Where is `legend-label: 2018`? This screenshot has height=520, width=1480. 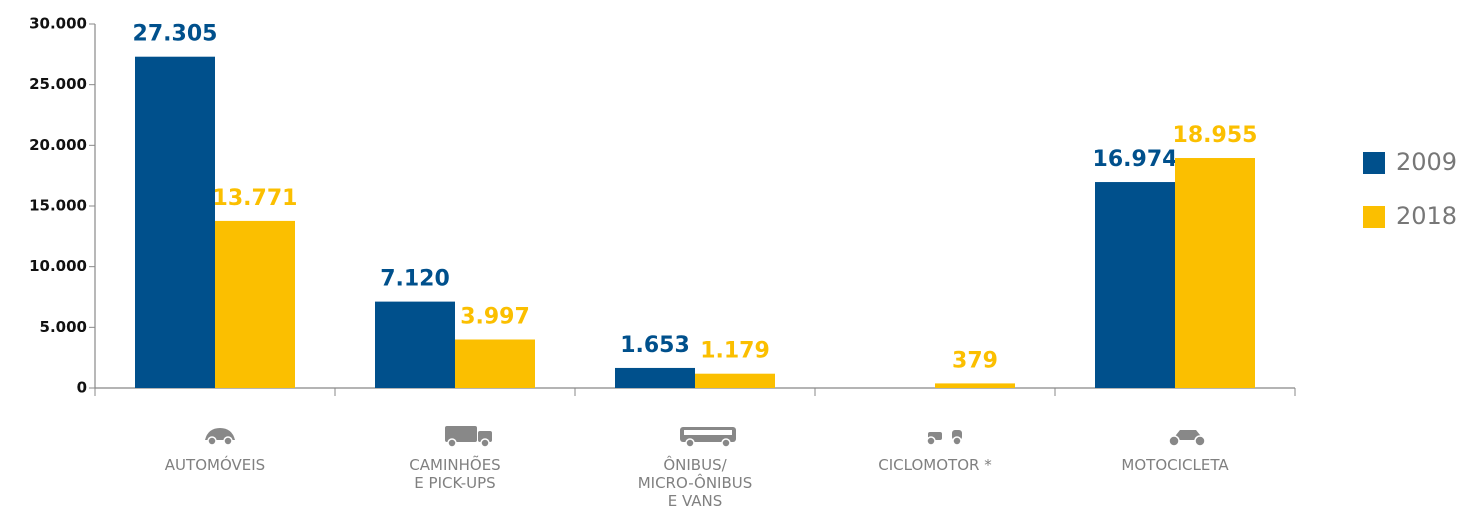 legend-label: 2018 is located at coordinates (1426, 216).